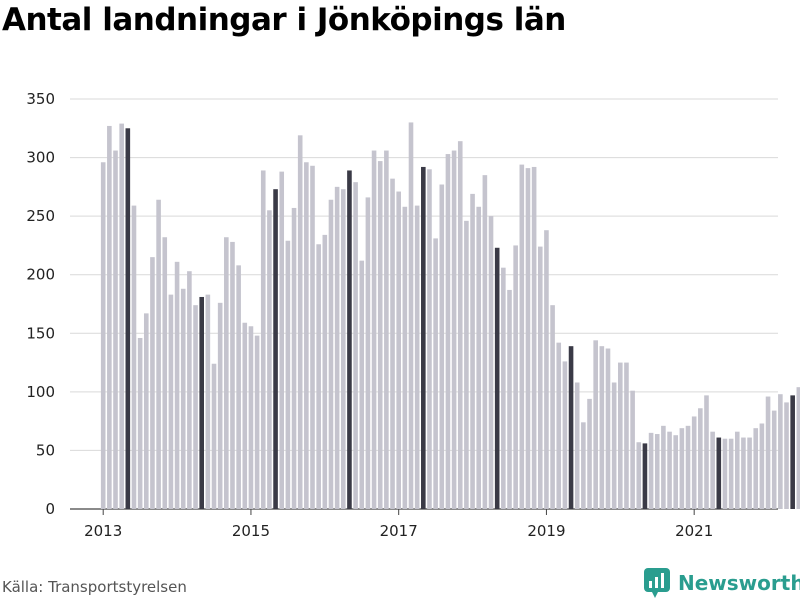  Describe the element at coordinates (40, 275) in the screenshot. I see `y-tick-label: 200` at that location.